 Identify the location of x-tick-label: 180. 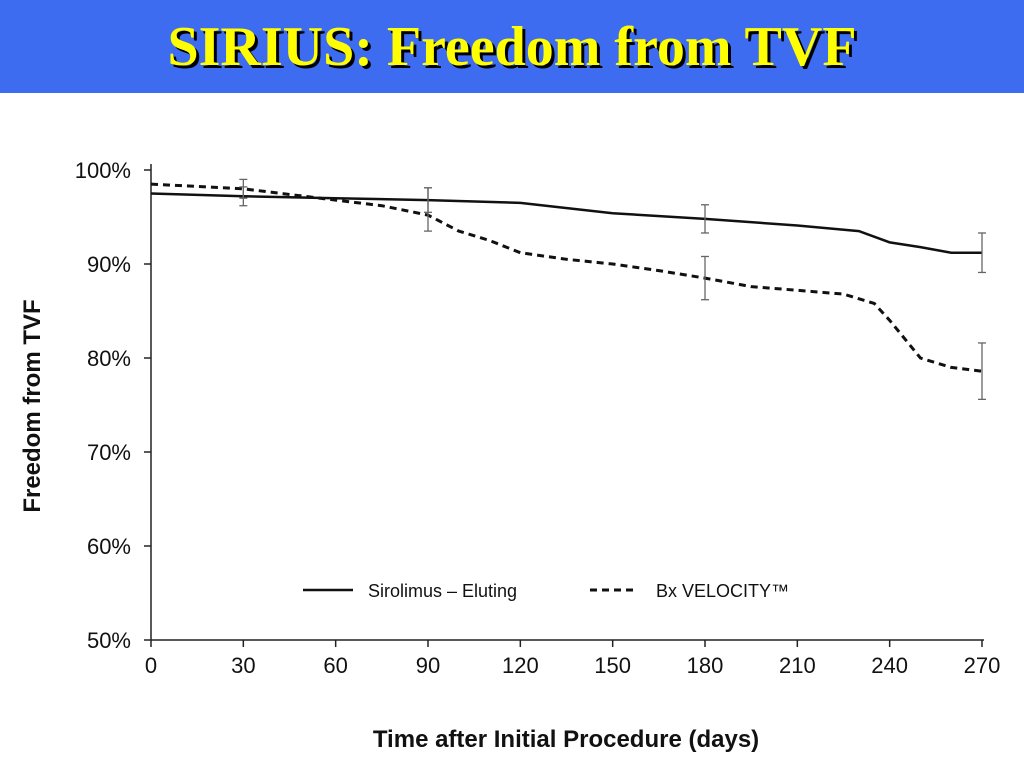
(705, 665).